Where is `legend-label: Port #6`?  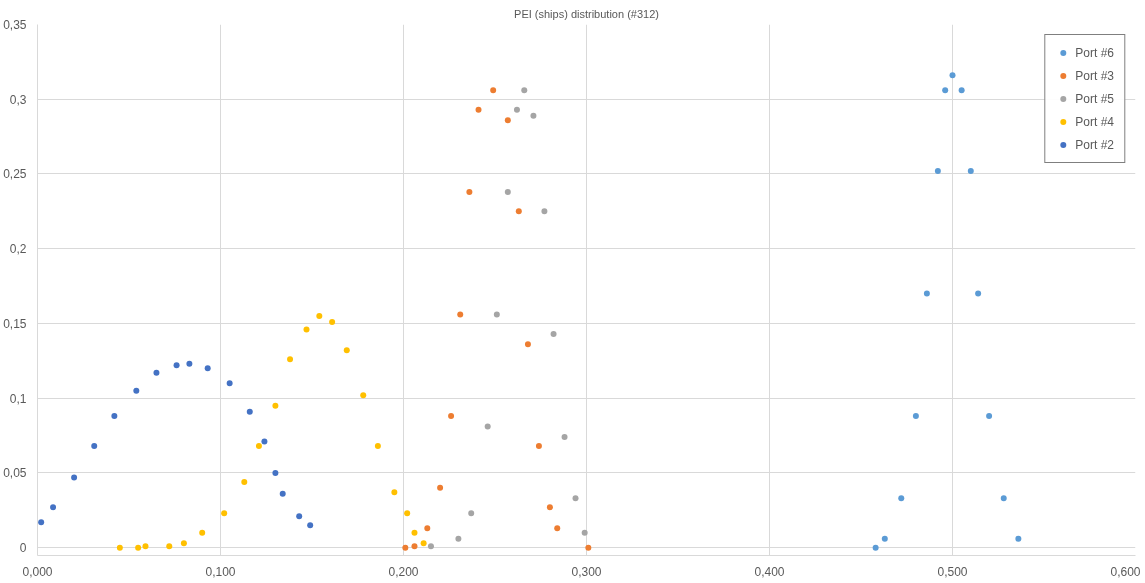
legend-label: Port #6 is located at coordinates (1094, 52).